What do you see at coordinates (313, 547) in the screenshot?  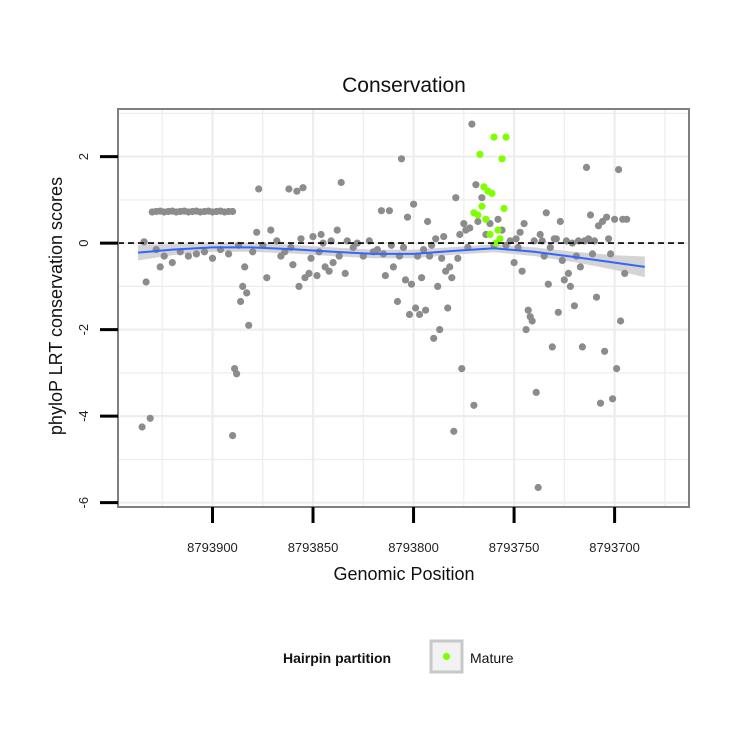 I see `x-tick-label: 8793850` at bounding box center [313, 547].